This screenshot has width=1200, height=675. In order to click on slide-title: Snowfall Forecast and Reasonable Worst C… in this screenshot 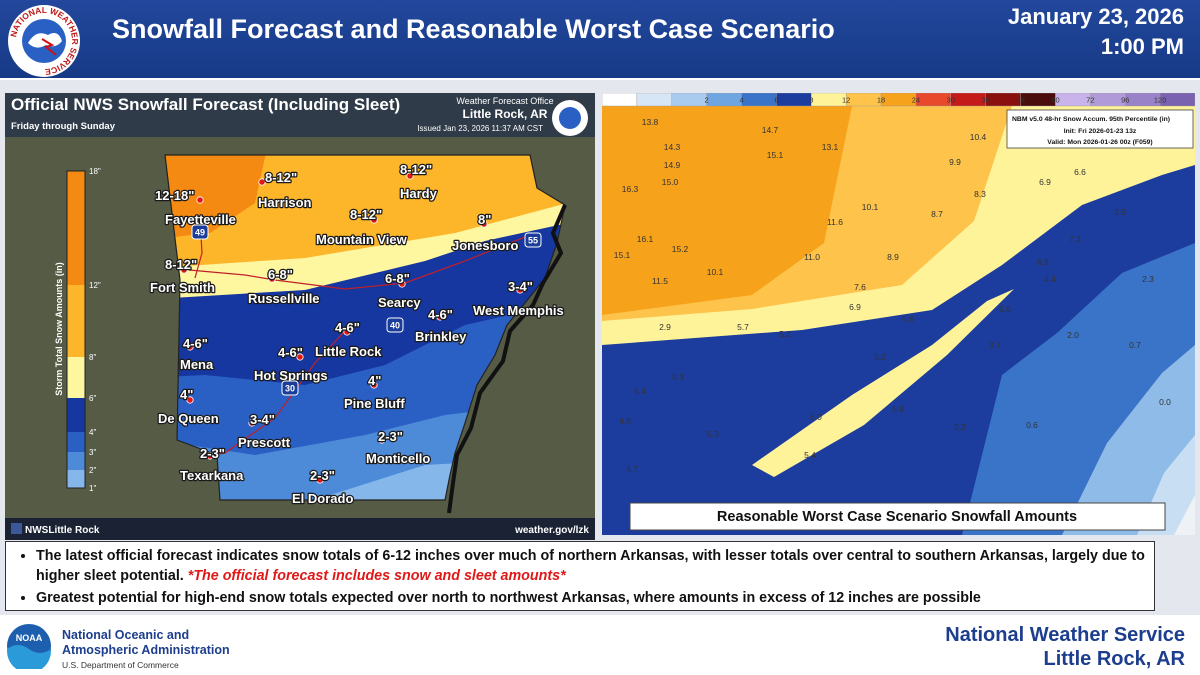, I will do `click(473, 29)`.